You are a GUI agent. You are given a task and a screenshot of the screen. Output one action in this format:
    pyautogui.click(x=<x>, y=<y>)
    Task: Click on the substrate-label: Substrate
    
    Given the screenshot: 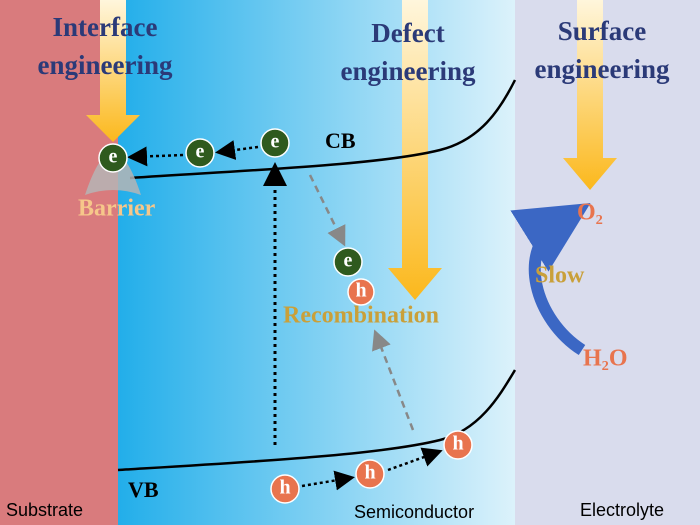 What is the action you would take?
    pyautogui.click(x=44, y=510)
    